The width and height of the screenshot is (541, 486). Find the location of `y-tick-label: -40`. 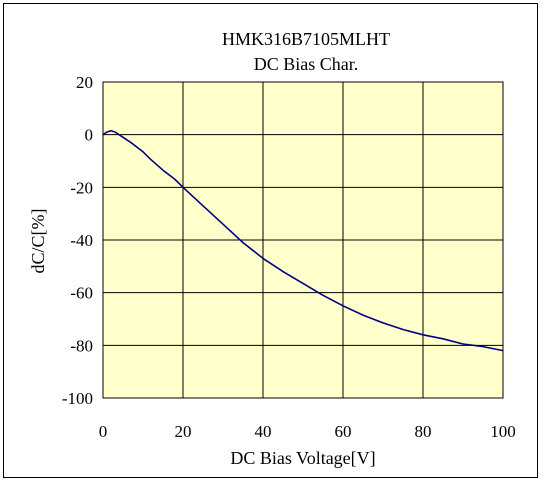

y-tick-label: -40 is located at coordinates (81, 240).